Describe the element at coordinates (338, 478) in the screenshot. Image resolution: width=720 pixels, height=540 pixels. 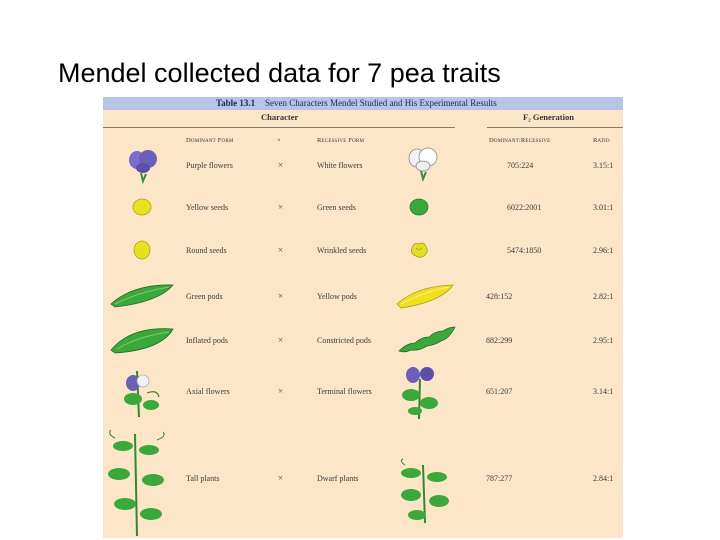
I see `recessive-form: Dwarf plants` at that location.